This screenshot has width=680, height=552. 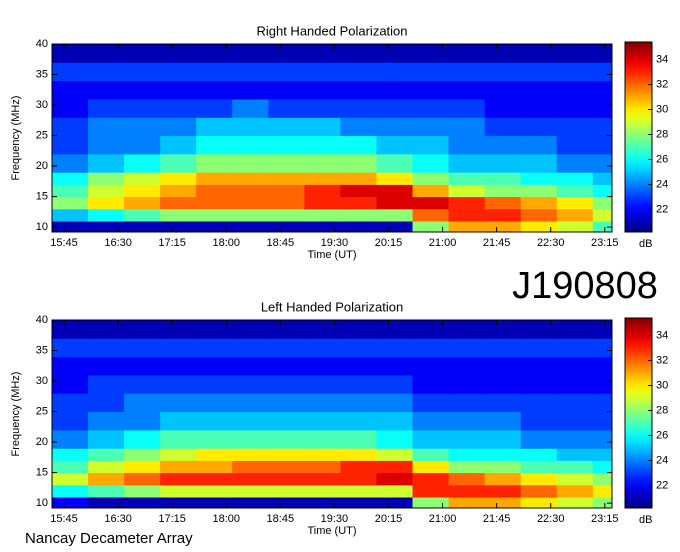 What do you see at coordinates (109, 538) in the screenshot?
I see `footer: Nancay Decameter Array` at bounding box center [109, 538].